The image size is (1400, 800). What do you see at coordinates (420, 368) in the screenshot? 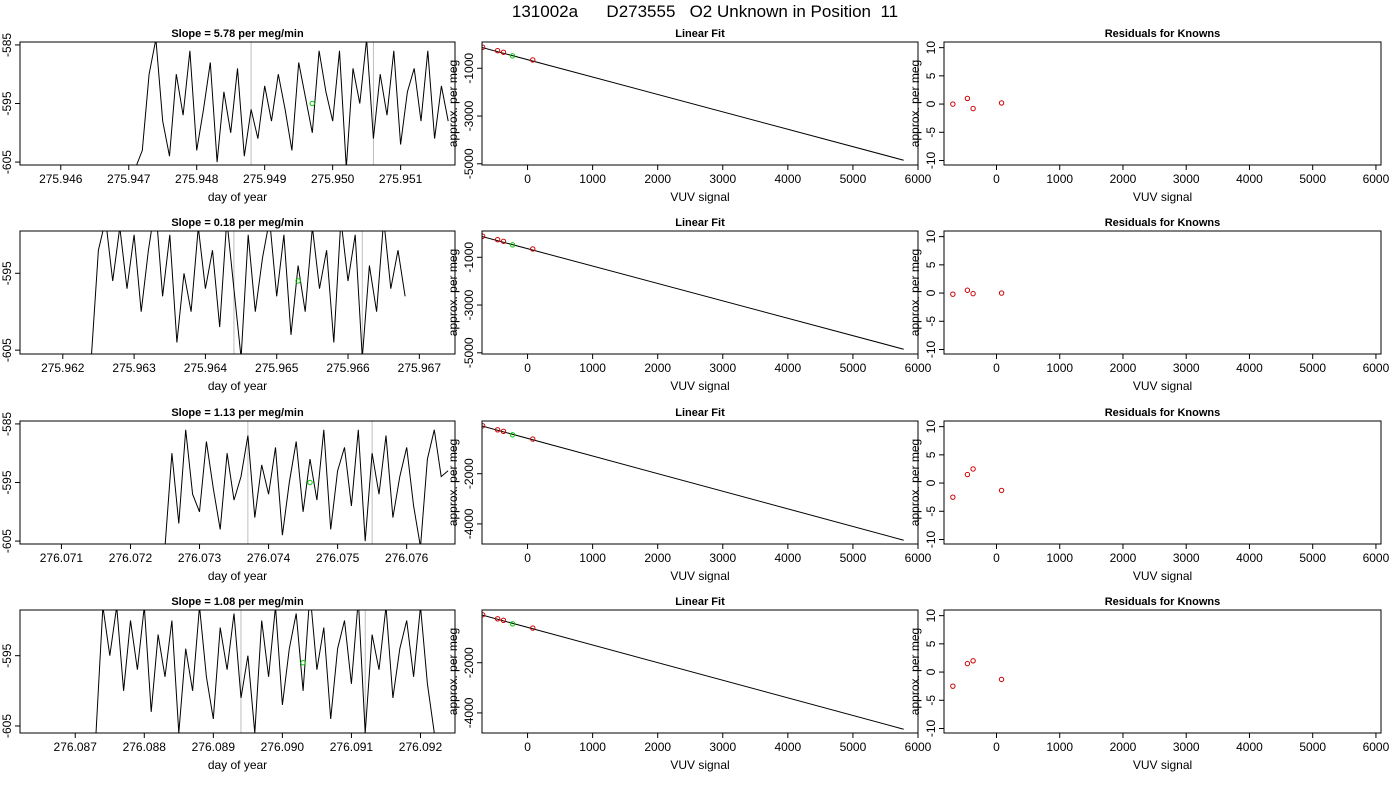
I see `x-tick-label: 275.967` at bounding box center [420, 368].